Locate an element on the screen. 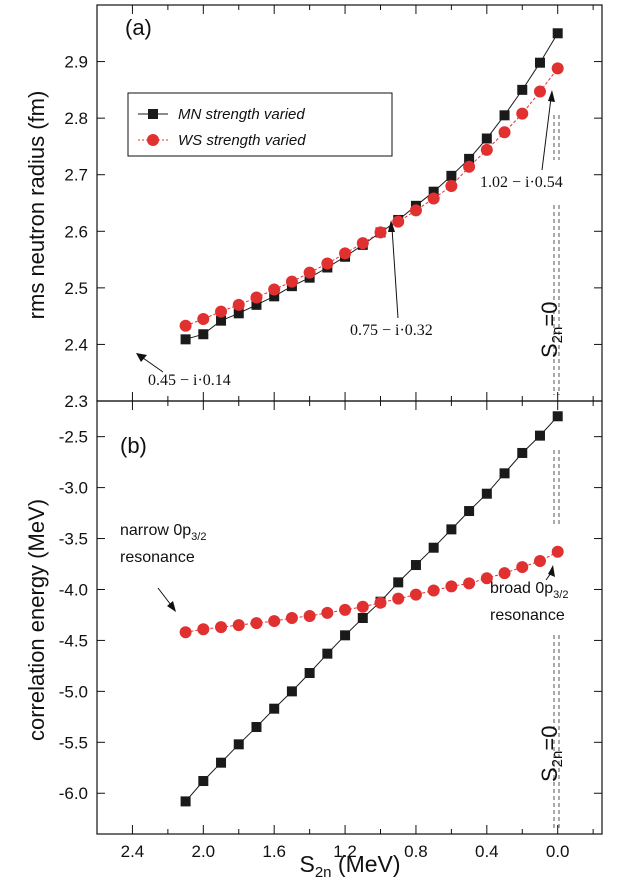 The width and height of the screenshot is (618, 882). y-tick-label-b-5: -3.5 is located at coordinates (73, 539).